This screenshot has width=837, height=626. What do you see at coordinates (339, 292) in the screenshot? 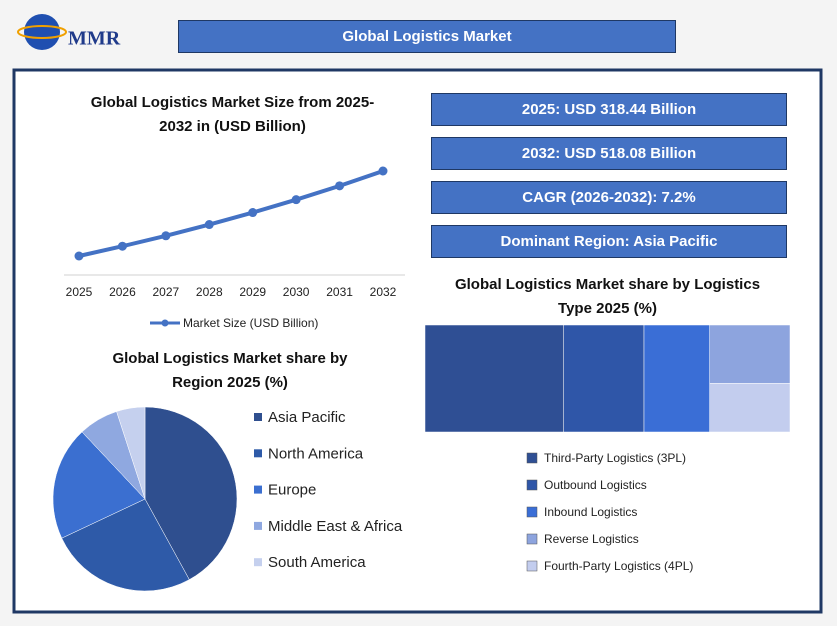
I see `x-tick-label: 2031` at bounding box center [339, 292].